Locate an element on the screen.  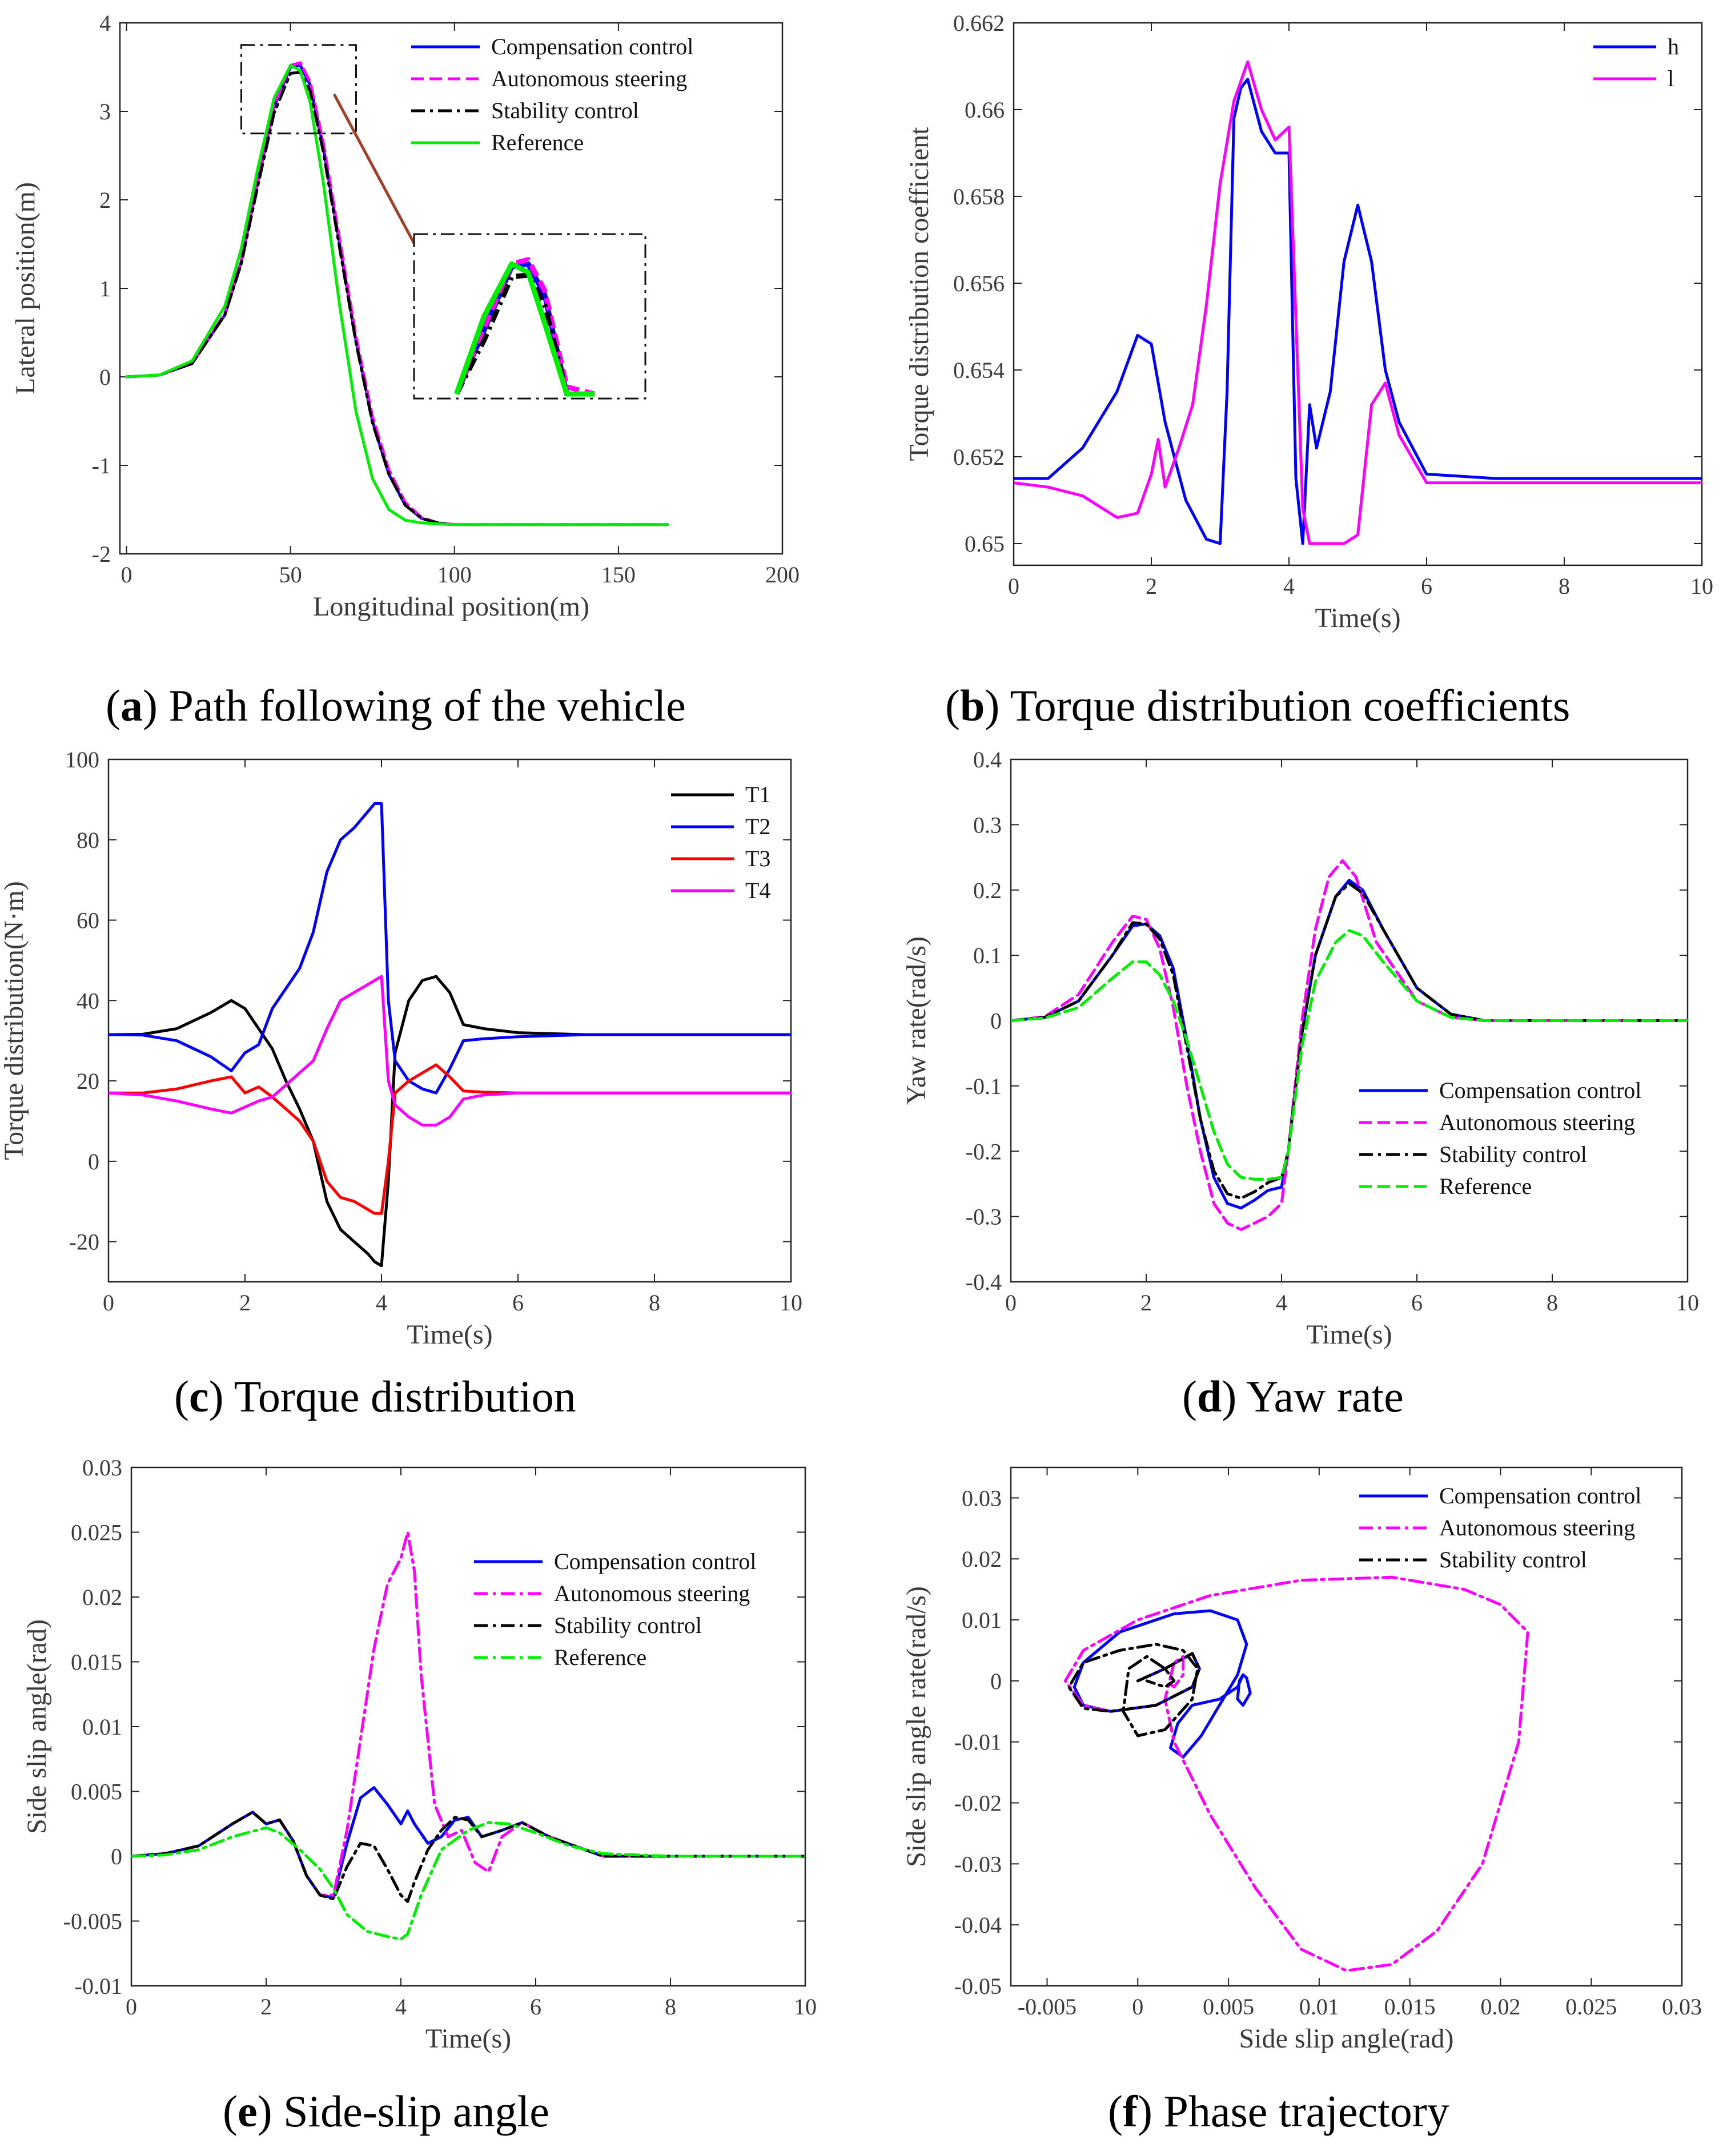
caption-e: (e) Side-slip angle is located at coordinates (386, 2111).